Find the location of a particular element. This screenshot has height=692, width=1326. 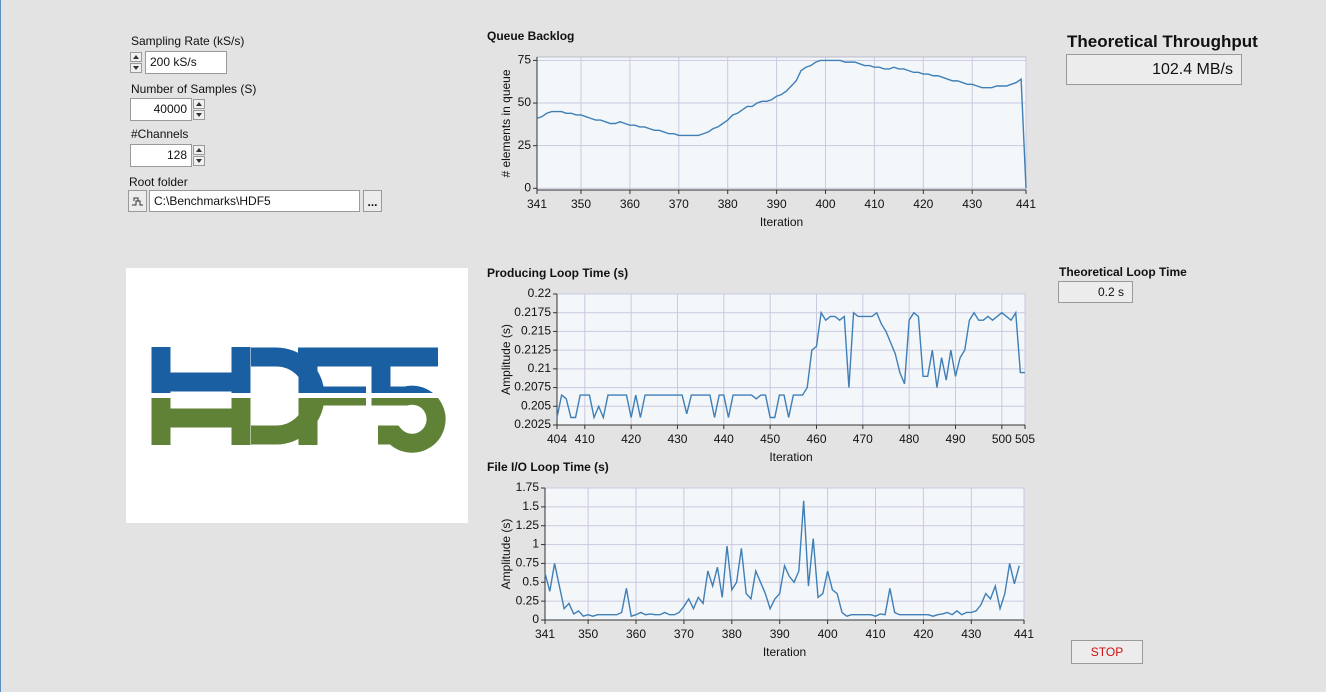

numeric-indicator: 0.2 s is located at coordinates (1095, 292).